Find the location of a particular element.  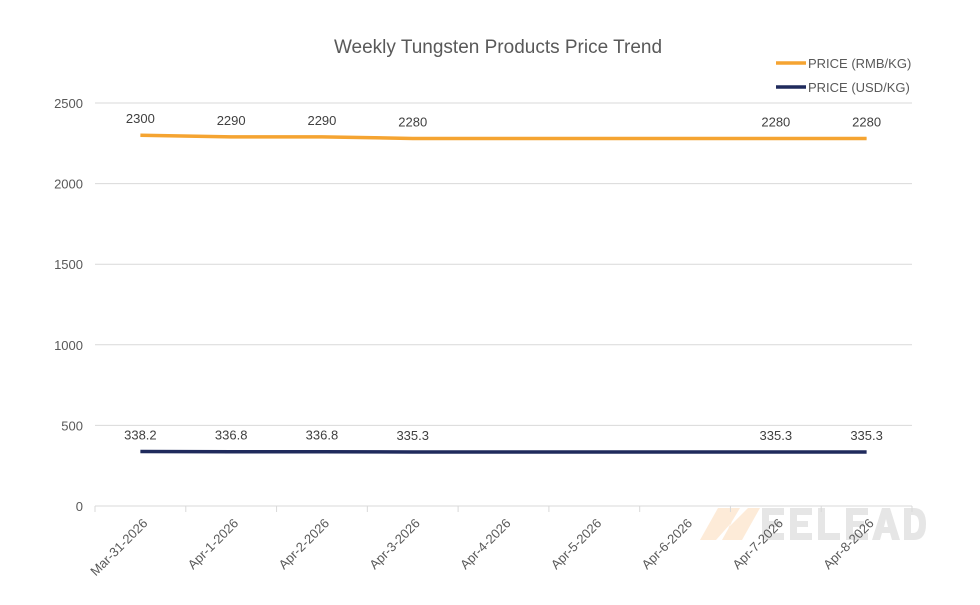

x-tick-label: Apr-2-2026 is located at coordinates (303, 544).